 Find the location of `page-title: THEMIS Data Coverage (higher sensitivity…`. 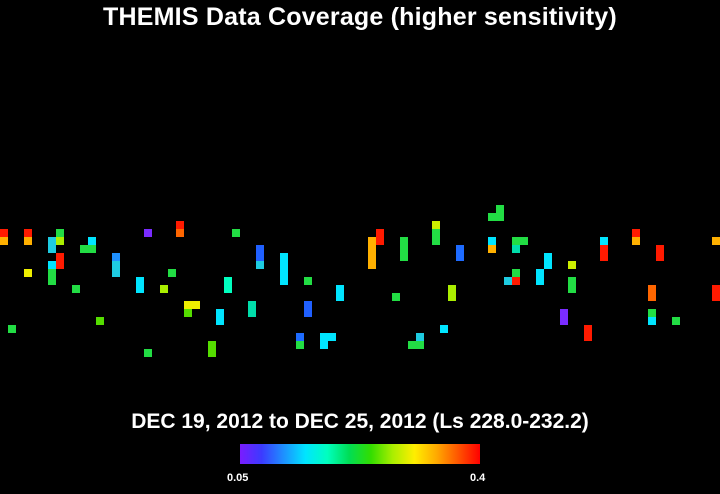

page-title: THEMIS Data Coverage (higher sensitivity… is located at coordinates (360, 17).